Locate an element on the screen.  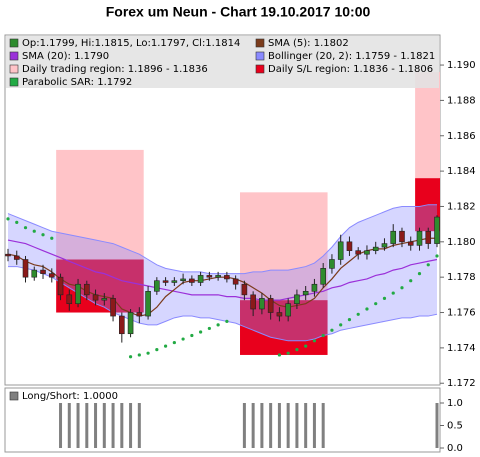
y-tick-label: 1.0 is located at coordinates (455, 403).